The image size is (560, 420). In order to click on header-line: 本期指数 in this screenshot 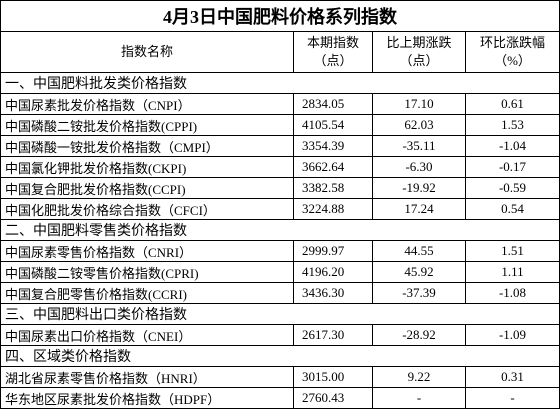, I will do `click(332, 42)`.